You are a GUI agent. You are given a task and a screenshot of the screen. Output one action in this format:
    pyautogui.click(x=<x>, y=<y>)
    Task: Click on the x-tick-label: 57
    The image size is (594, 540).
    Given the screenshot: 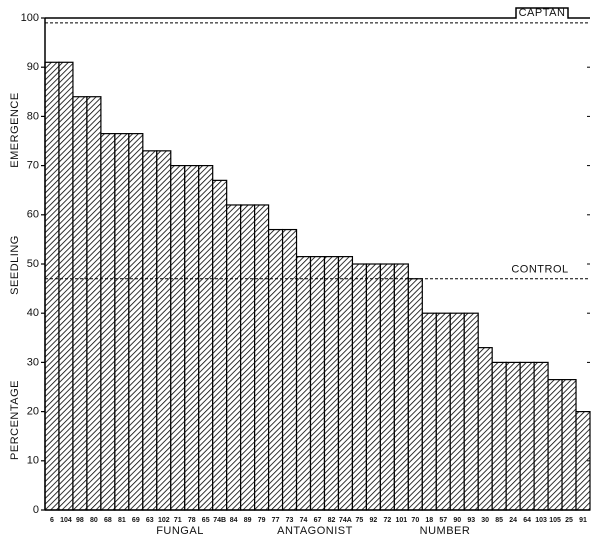 What is the action you would take?
    pyautogui.click(x=443, y=520)
    